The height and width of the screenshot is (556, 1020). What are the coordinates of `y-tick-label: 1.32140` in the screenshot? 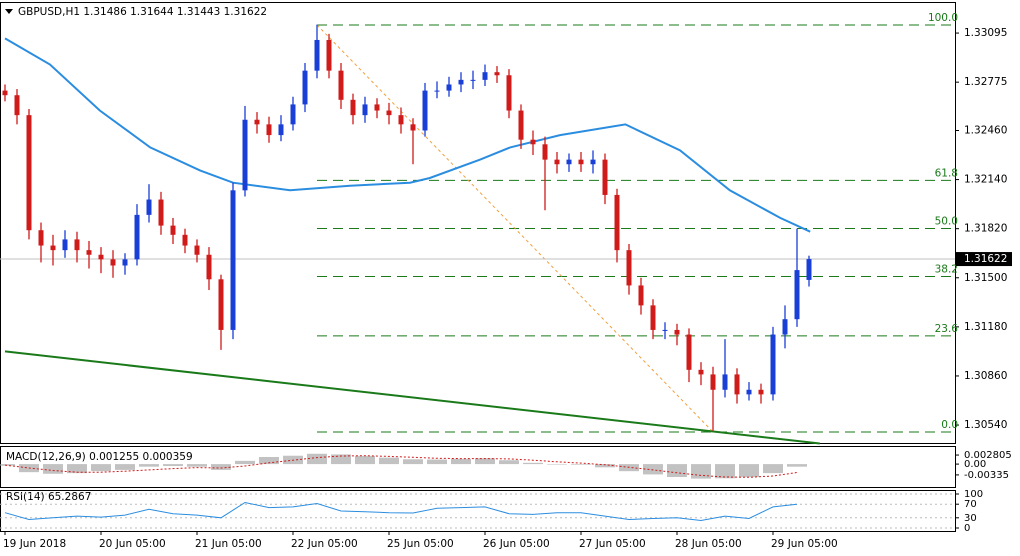 It's located at (985, 180).